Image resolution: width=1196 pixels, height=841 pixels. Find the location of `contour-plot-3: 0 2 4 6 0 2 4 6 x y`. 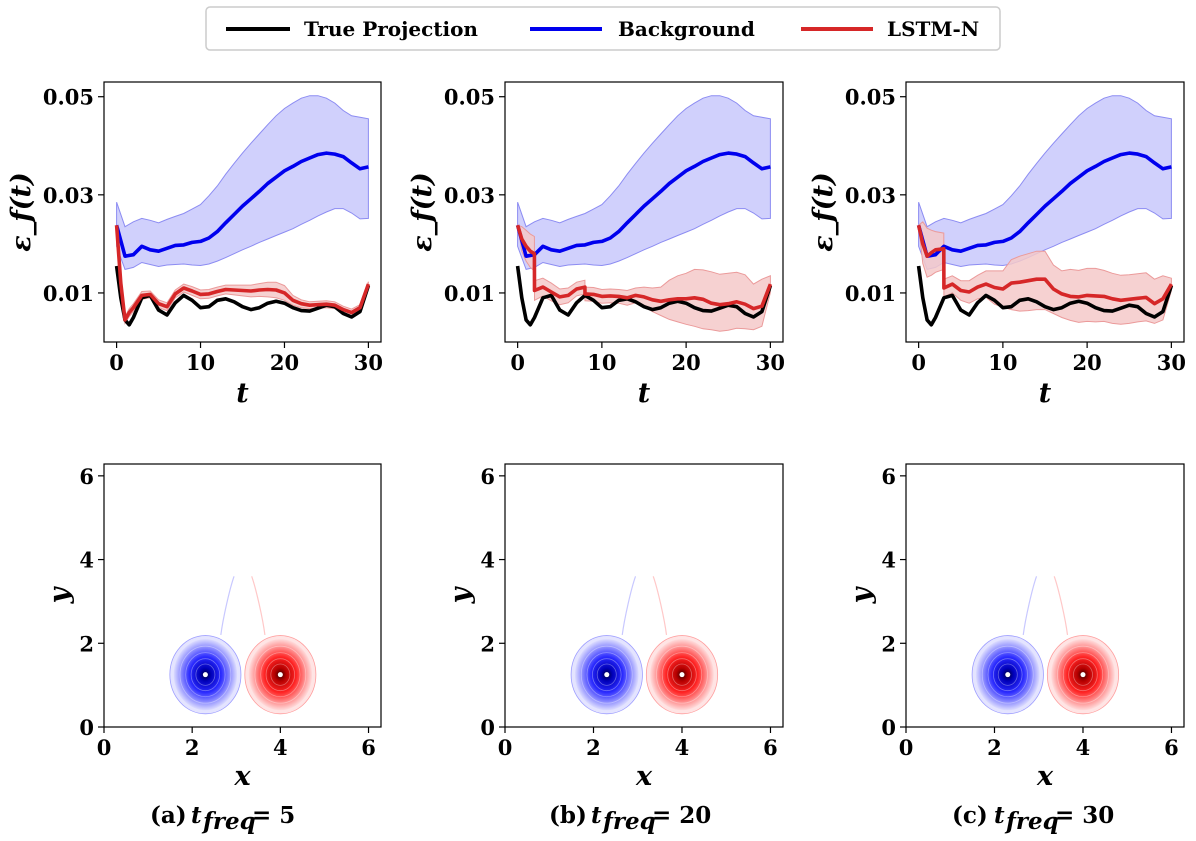

contour-plot-3: 0 2 4 6 0 2 4 6 x y is located at coordinates (213, 627).